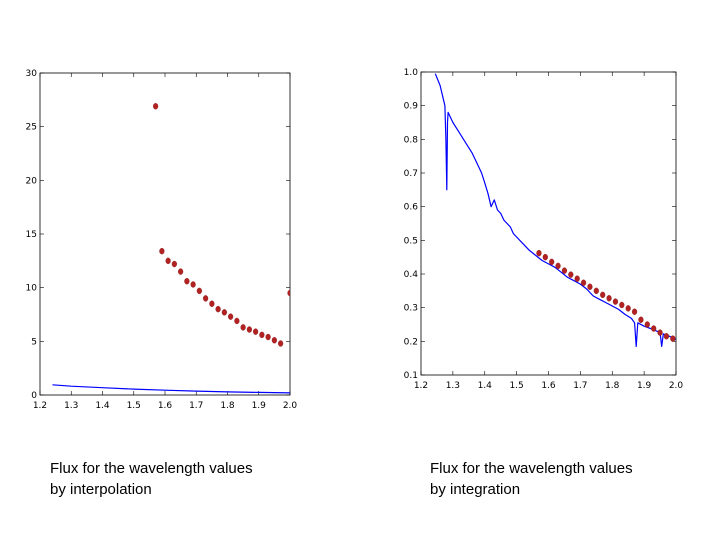 Image resolution: width=720 pixels, height=540 pixels. Describe the element at coordinates (531, 468) in the screenshot. I see `right-caption-line1: Flux for the wavelength values` at that location.